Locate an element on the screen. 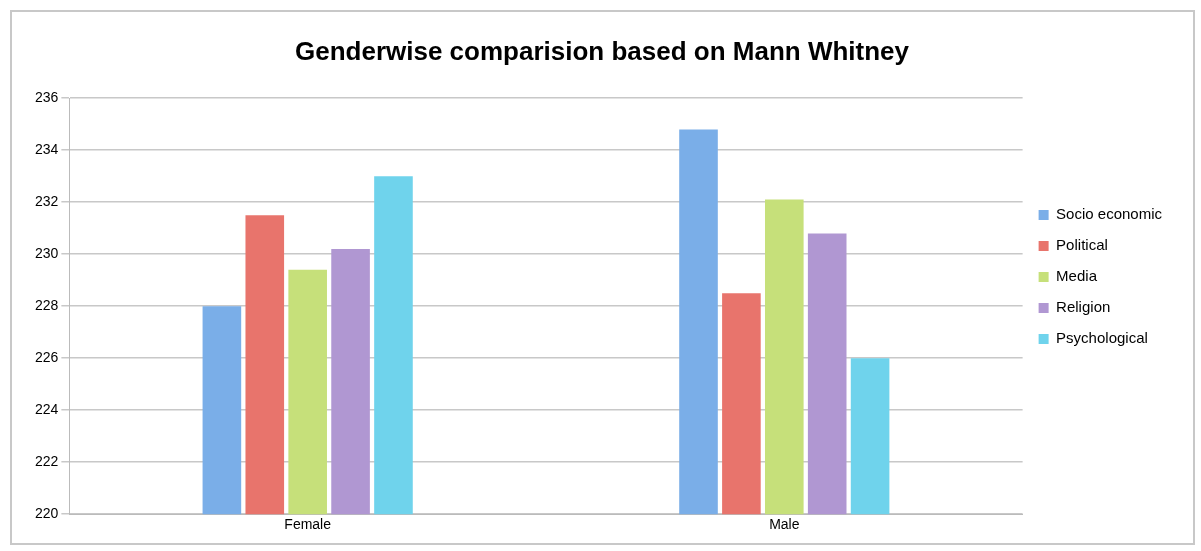 This screenshot has width=1201, height=551. y-tick-label: 232 is located at coordinates (47, 201).